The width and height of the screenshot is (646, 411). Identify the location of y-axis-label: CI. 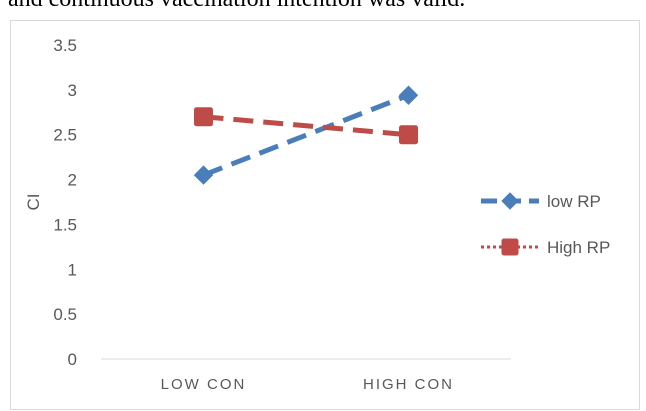
(33, 202).